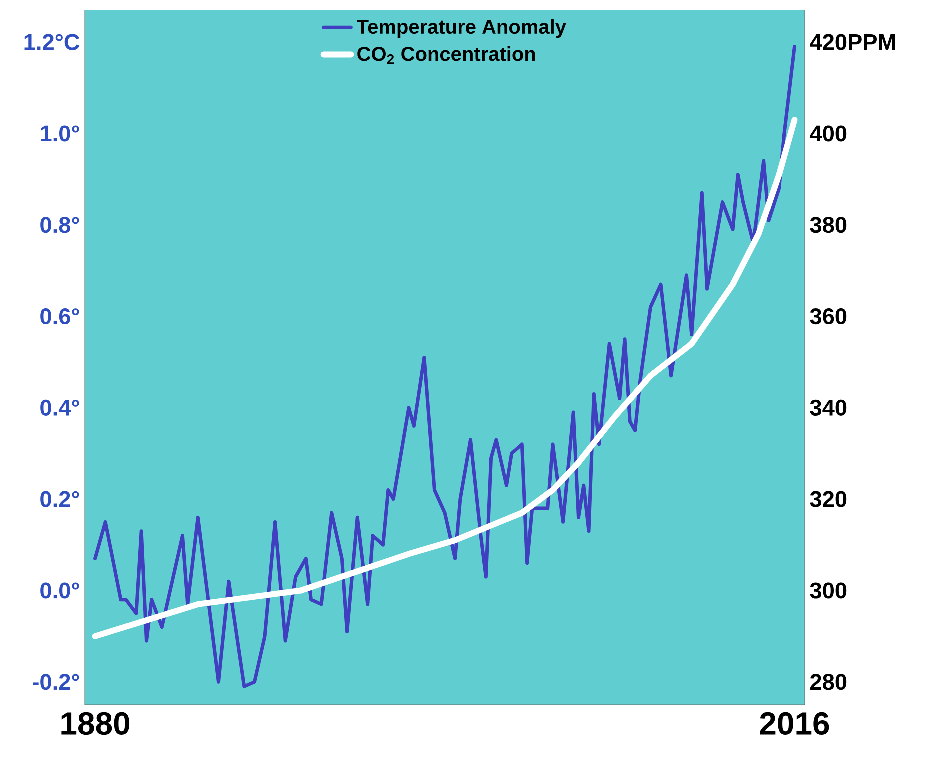 This screenshot has height=759, width=937. What do you see at coordinates (60, 499) in the screenshot?
I see `y-tick-label: 0.2°` at bounding box center [60, 499].